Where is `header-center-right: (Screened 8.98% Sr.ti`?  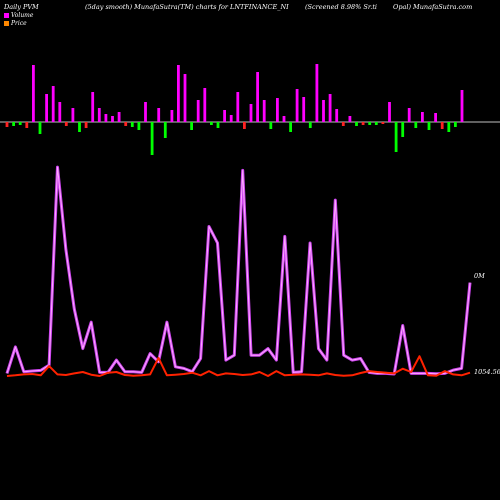
header-center-right: (Screened 8.98% Sr.ti is located at coordinates (341, 7).